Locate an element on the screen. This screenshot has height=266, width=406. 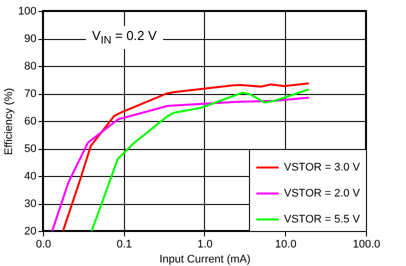
legend-label: VSTOR = 3.0 V is located at coordinates (322, 168).